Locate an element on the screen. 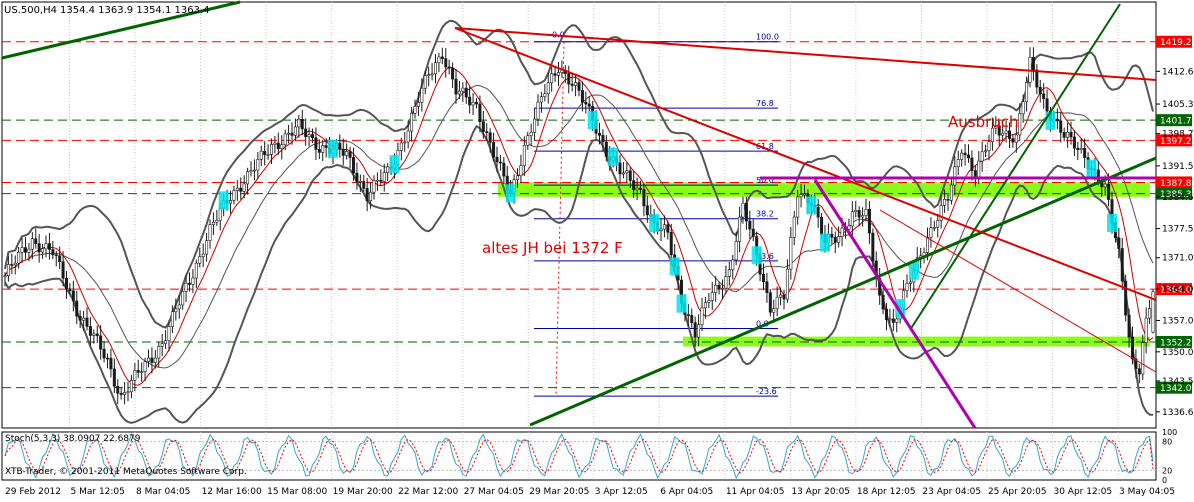 The image size is (1194, 502). level-tag-label: 1364.0 is located at coordinates (1176, 291).